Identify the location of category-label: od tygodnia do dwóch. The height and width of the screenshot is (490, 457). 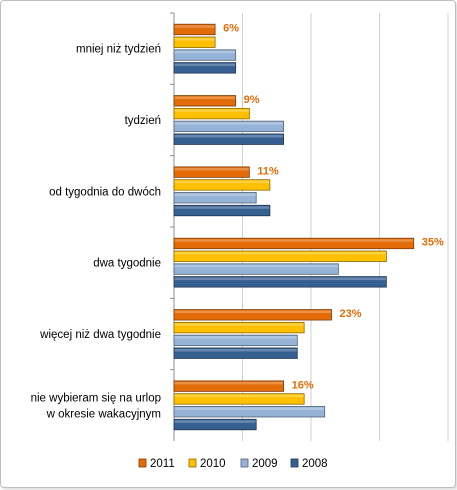
(105, 192).